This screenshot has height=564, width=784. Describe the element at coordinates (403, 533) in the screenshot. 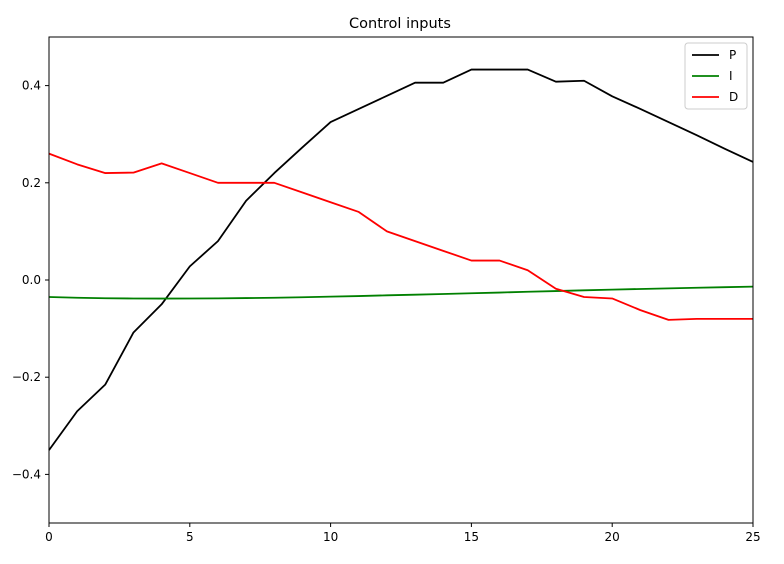

I see `x-axis: 0 5 10 15 20 25` at that location.